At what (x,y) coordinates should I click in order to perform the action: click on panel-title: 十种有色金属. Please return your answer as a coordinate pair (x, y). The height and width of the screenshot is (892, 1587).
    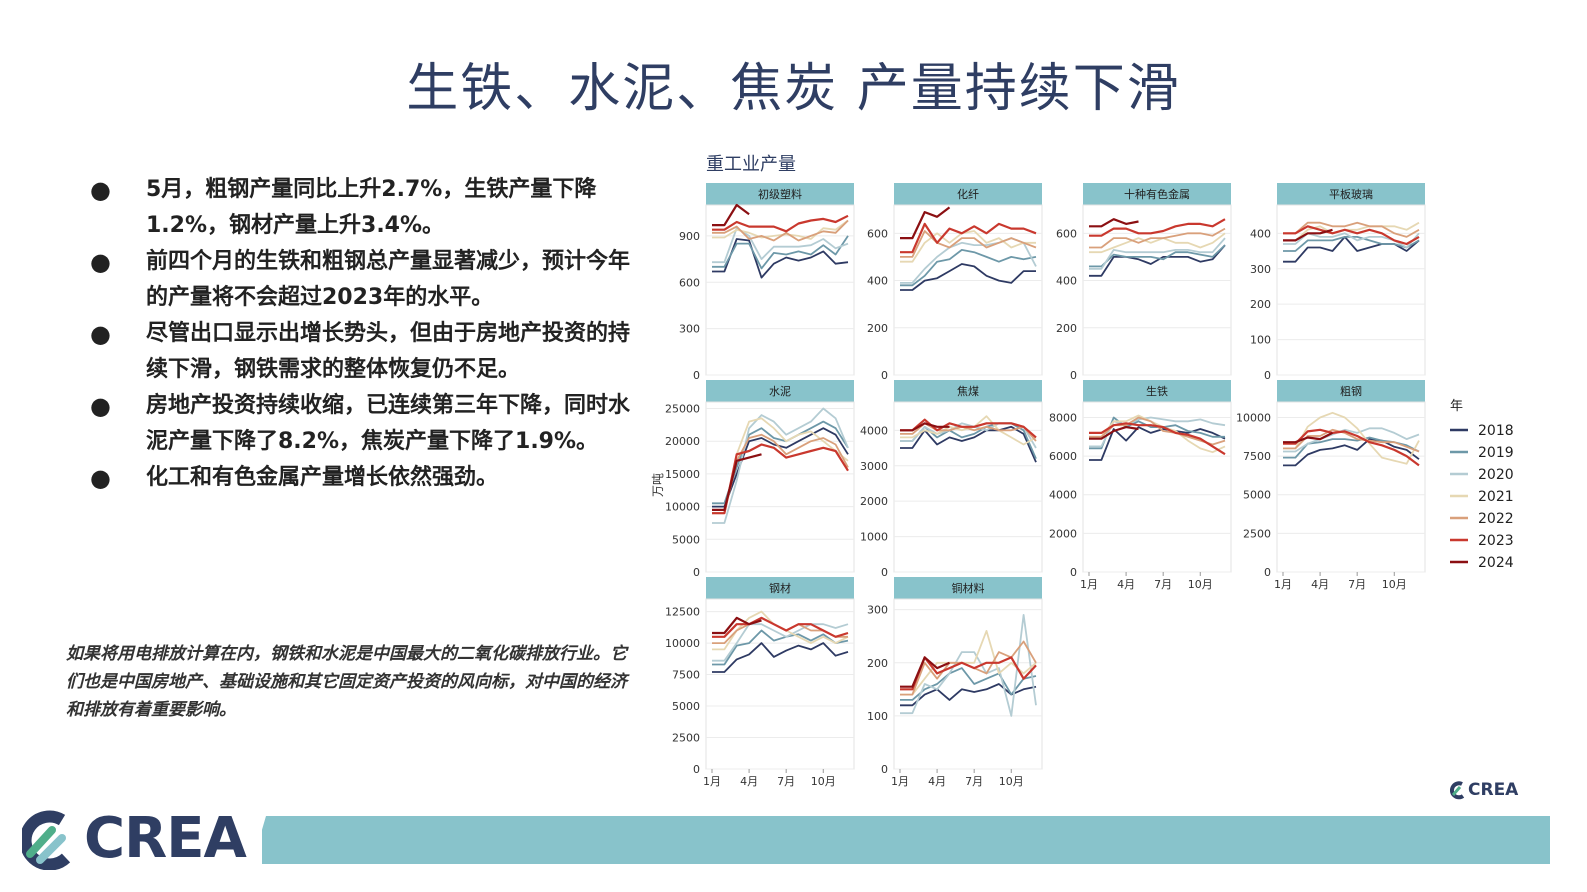
    Looking at the image, I should click on (1157, 194).